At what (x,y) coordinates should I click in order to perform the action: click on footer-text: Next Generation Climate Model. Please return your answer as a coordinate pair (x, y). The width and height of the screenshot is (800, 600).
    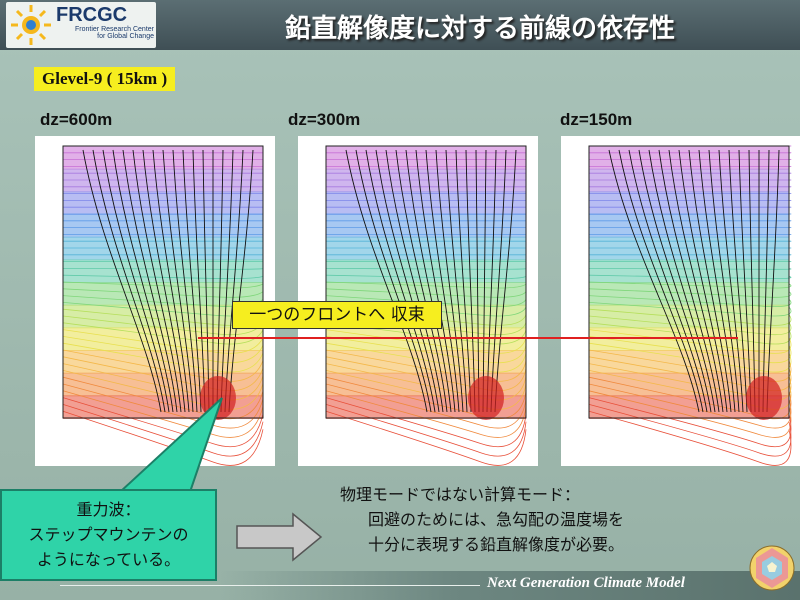
    Looking at the image, I should click on (586, 583).